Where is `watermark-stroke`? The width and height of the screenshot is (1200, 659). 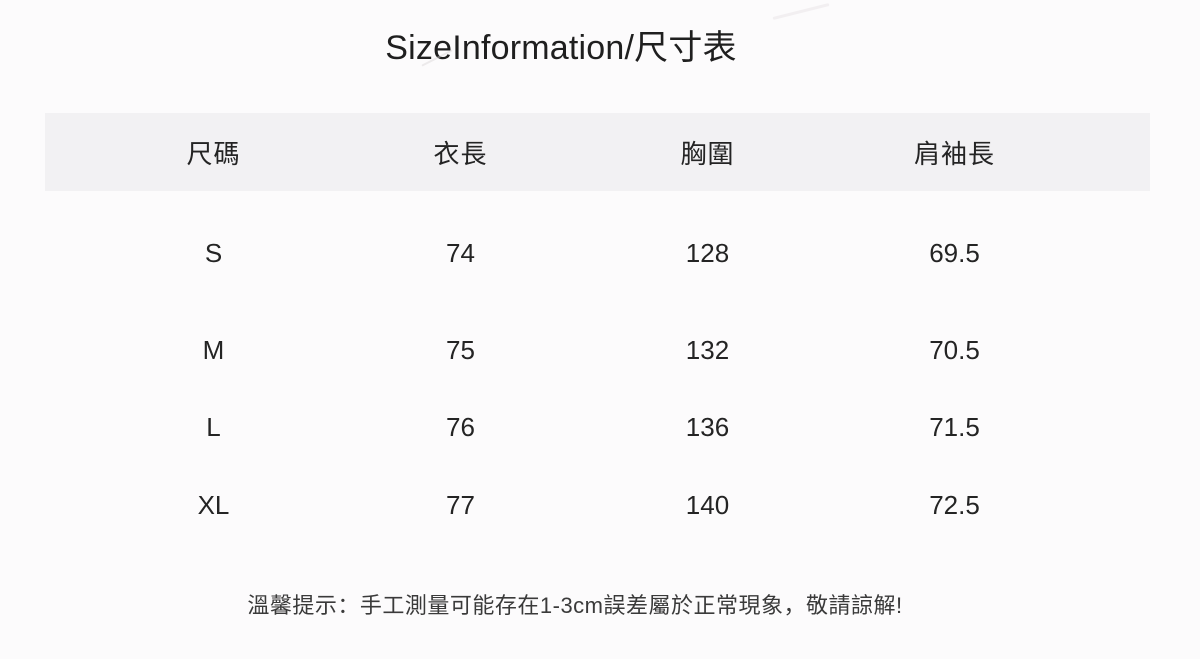 watermark-stroke is located at coordinates (801, 11).